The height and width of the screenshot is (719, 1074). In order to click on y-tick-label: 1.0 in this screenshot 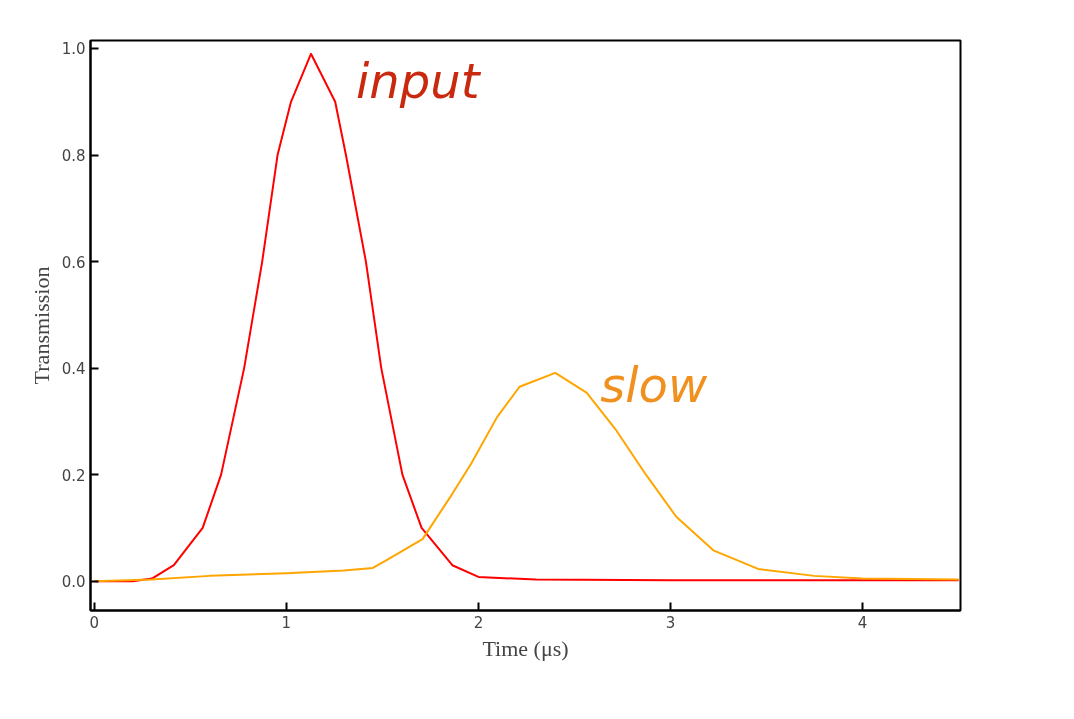, I will do `click(73, 49)`.